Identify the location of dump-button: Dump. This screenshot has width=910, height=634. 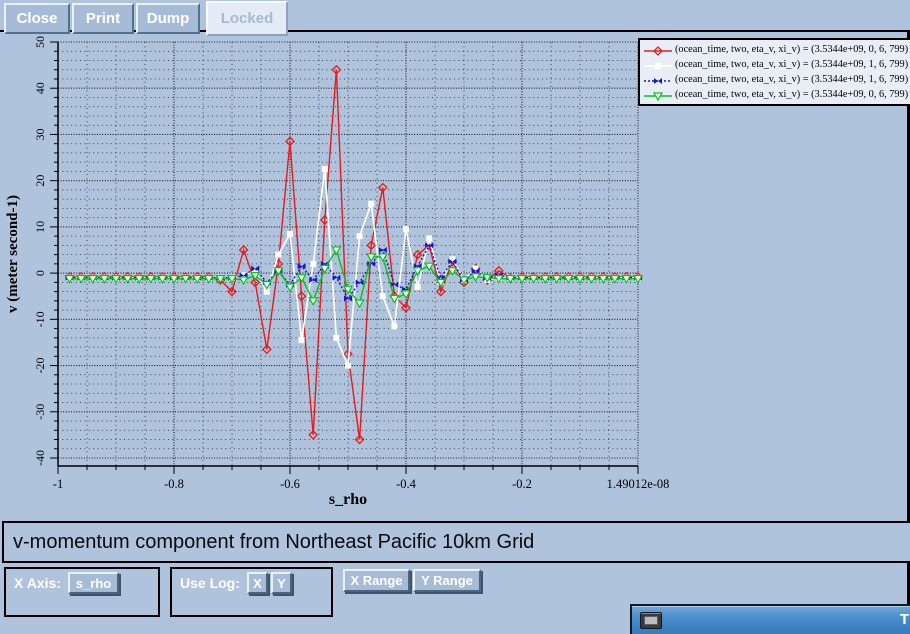
(168, 18).